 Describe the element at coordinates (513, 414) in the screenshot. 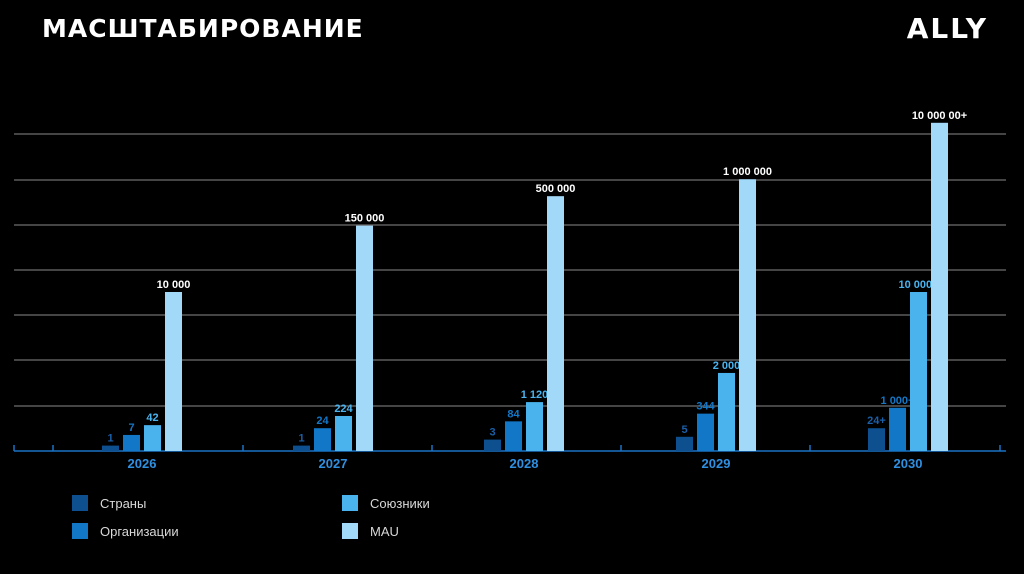

I see `data-label-2028-series-1: 84` at that location.